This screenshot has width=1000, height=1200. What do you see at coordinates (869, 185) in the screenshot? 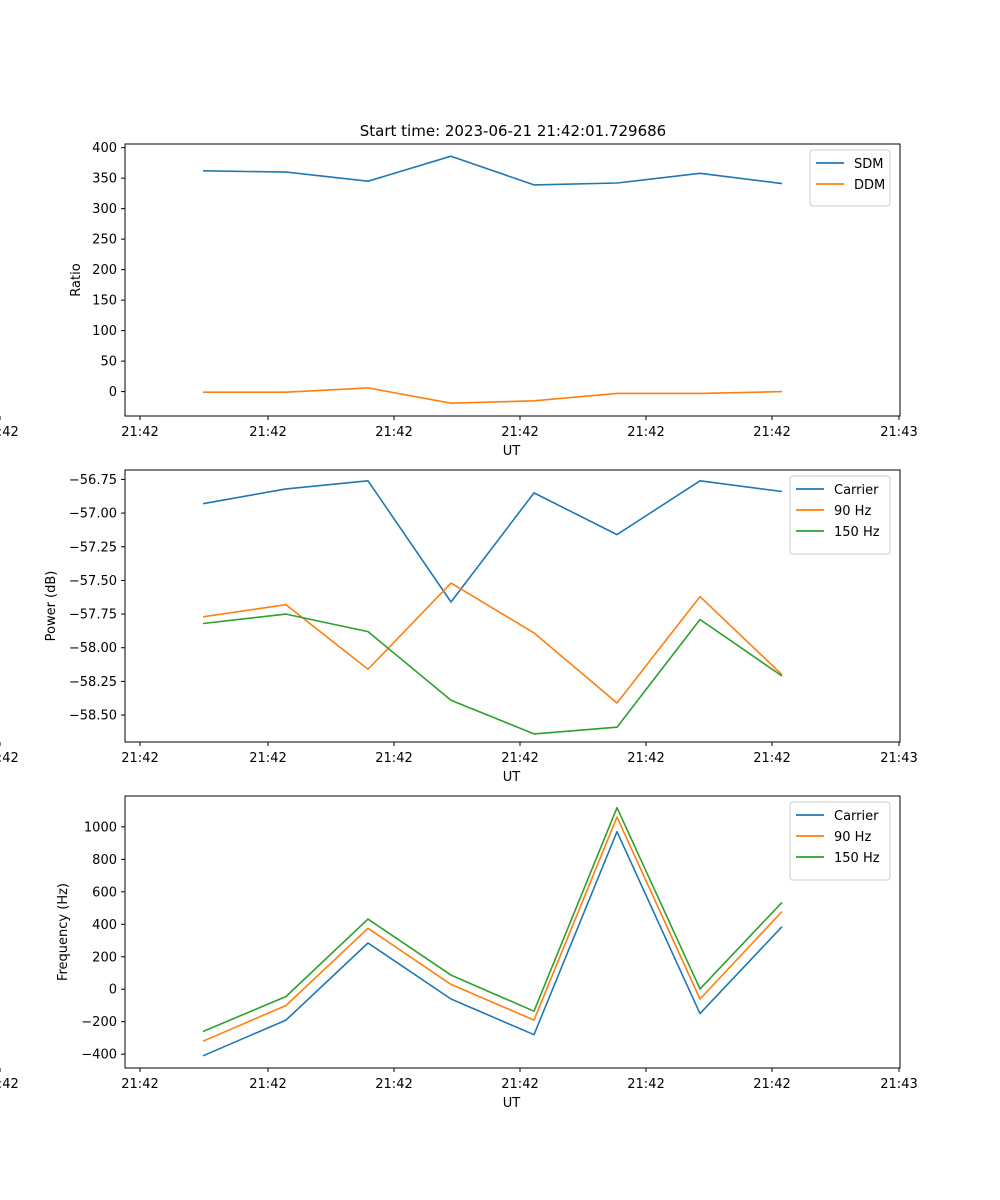
I see `legend-label: DDM` at bounding box center [869, 185].